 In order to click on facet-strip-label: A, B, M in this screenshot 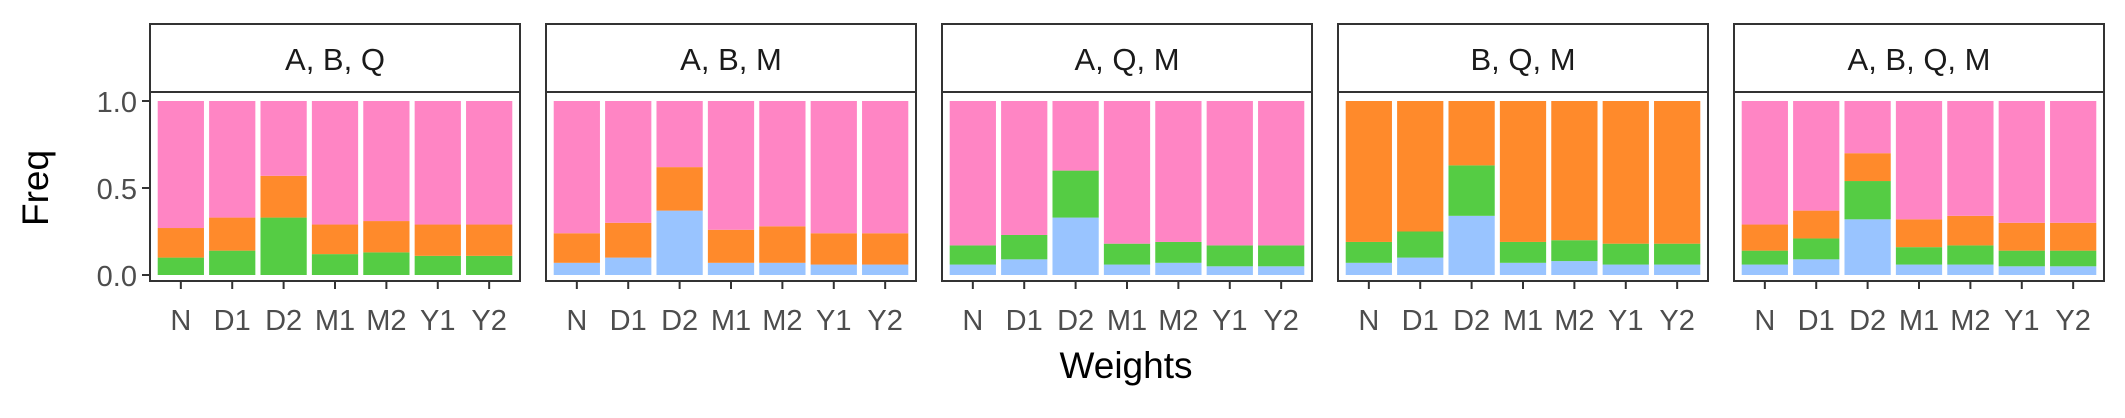, I will do `click(731, 59)`.